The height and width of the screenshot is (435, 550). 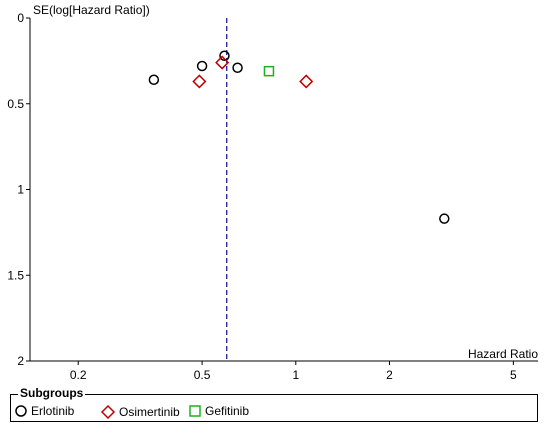 I want to click on x-axis-label: Hazard Ratio, so click(x=503, y=354).